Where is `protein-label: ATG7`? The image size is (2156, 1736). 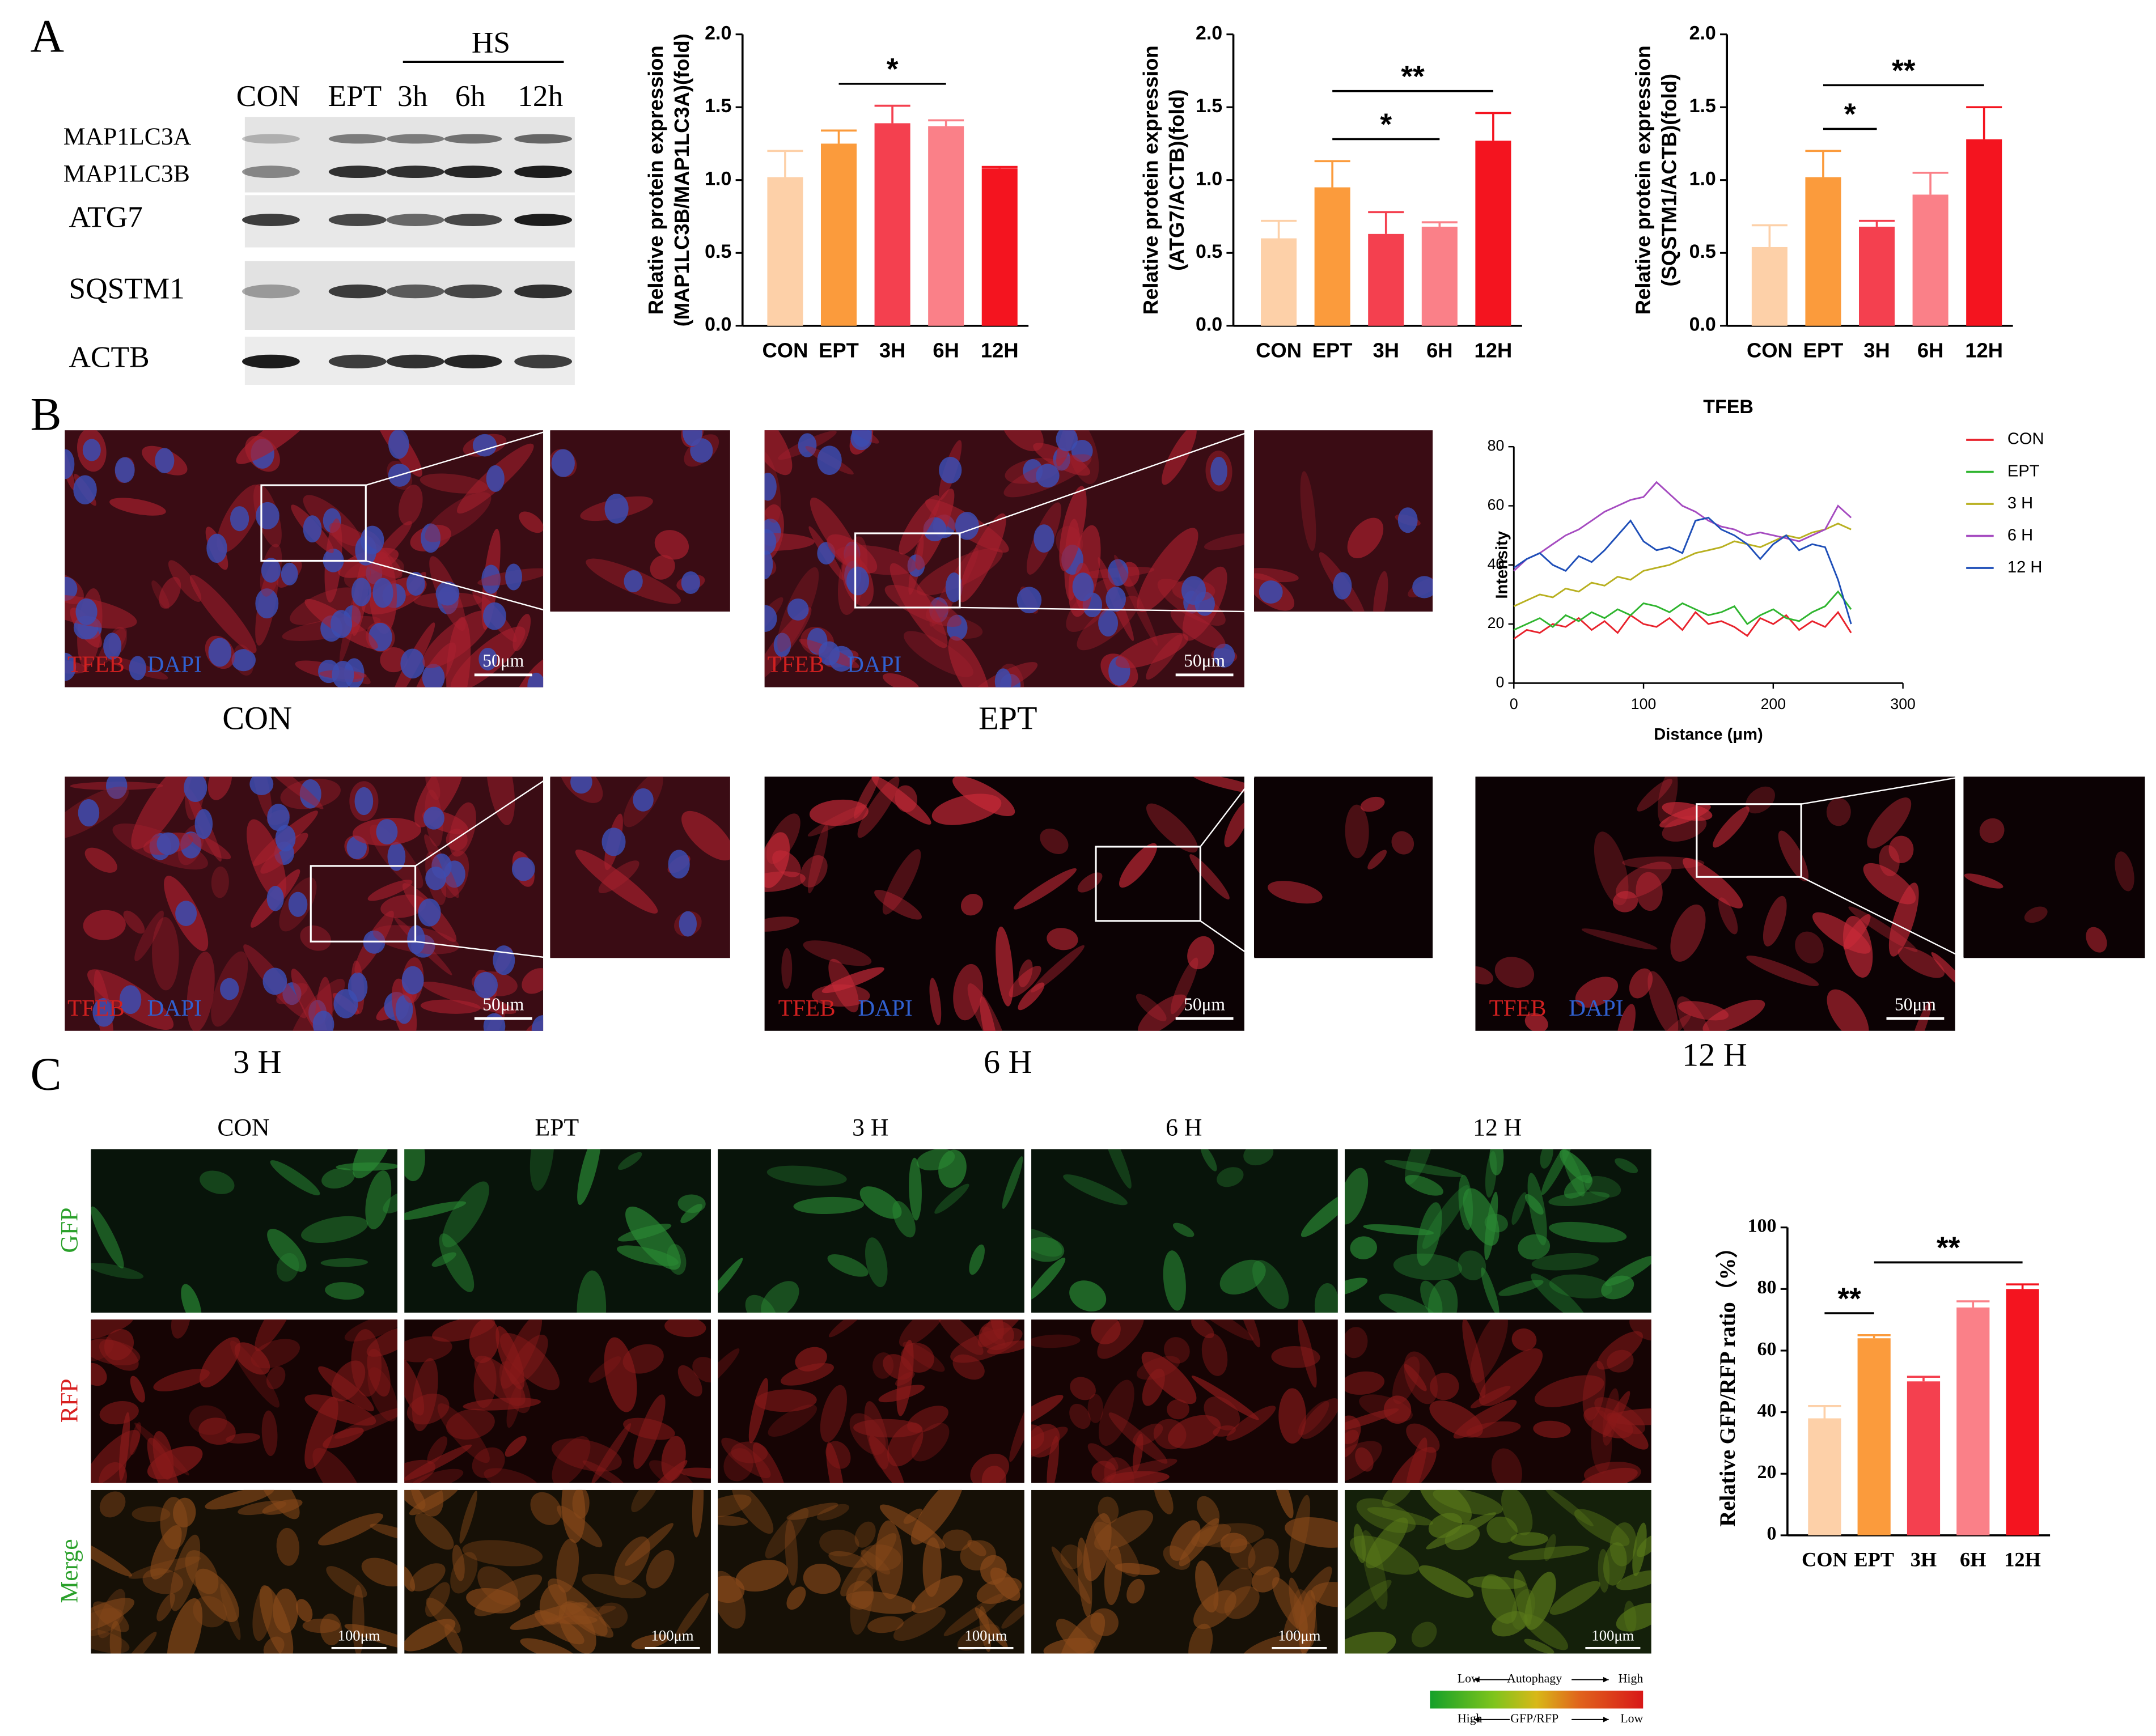 protein-label: ATG7 is located at coordinates (105, 217).